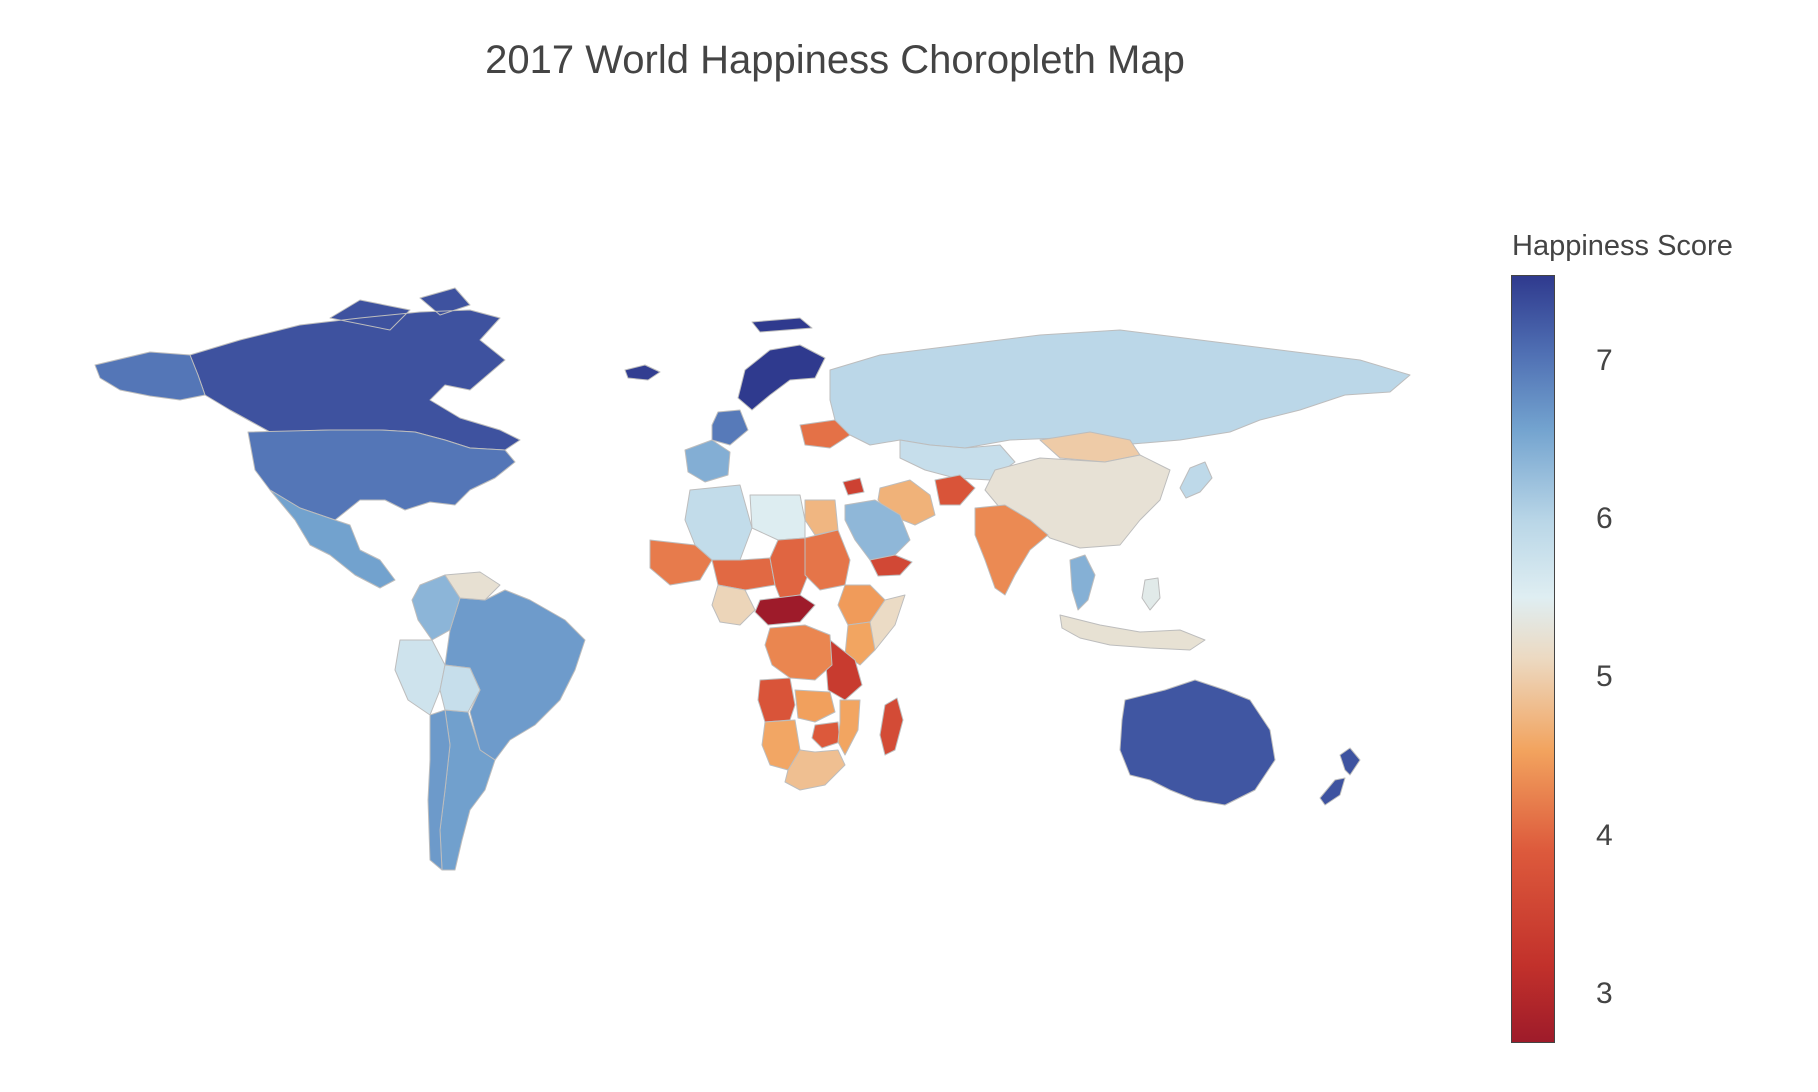 This screenshot has height=1092, width=1818. I want to click on colorbar-tick-5: 5, so click(1604, 677).